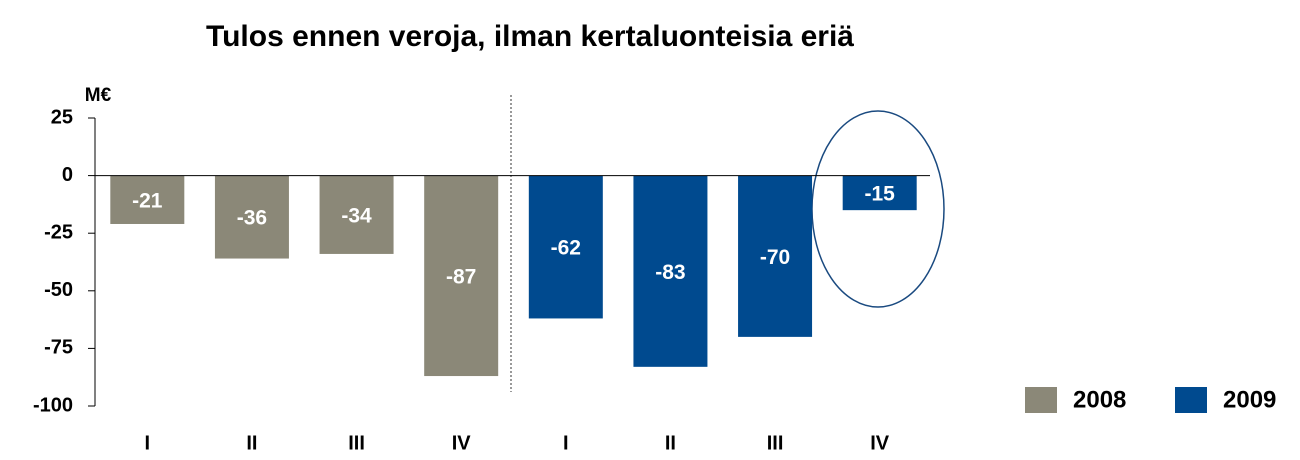 This screenshot has width=1300, height=460. What do you see at coordinates (62, 117) in the screenshot?
I see `y-tick-label: 25` at bounding box center [62, 117].